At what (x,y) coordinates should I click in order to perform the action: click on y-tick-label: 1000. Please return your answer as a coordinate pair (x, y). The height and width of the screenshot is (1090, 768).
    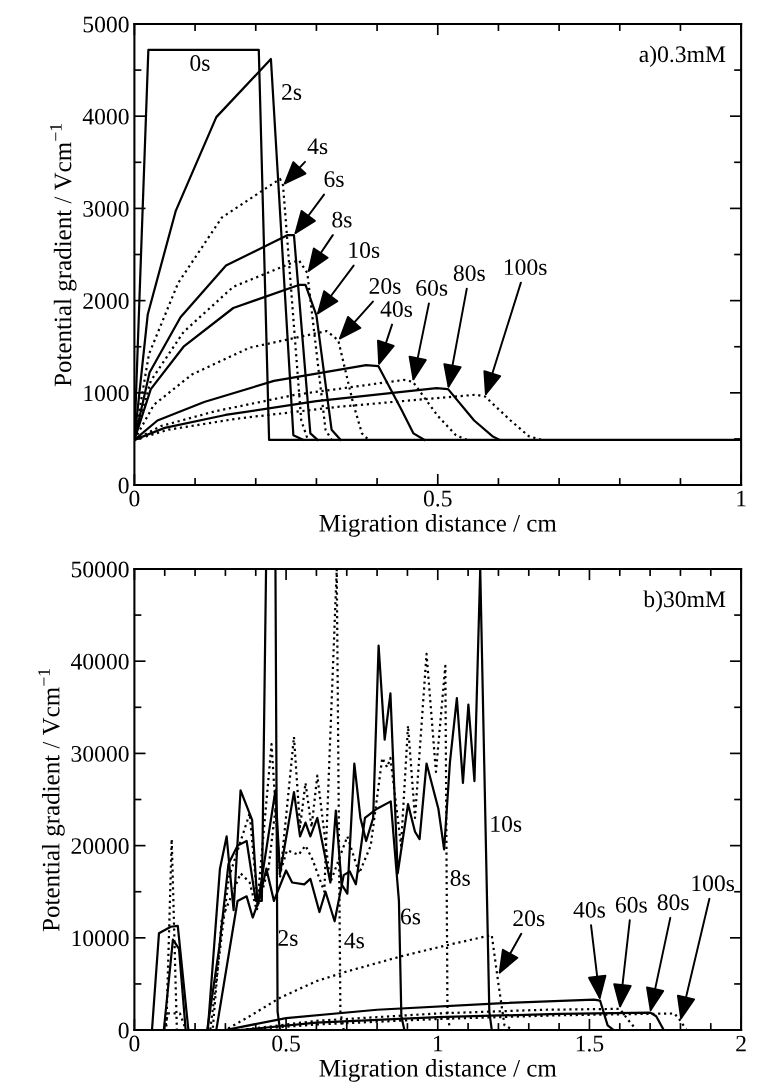
    Looking at the image, I should click on (106, 393).